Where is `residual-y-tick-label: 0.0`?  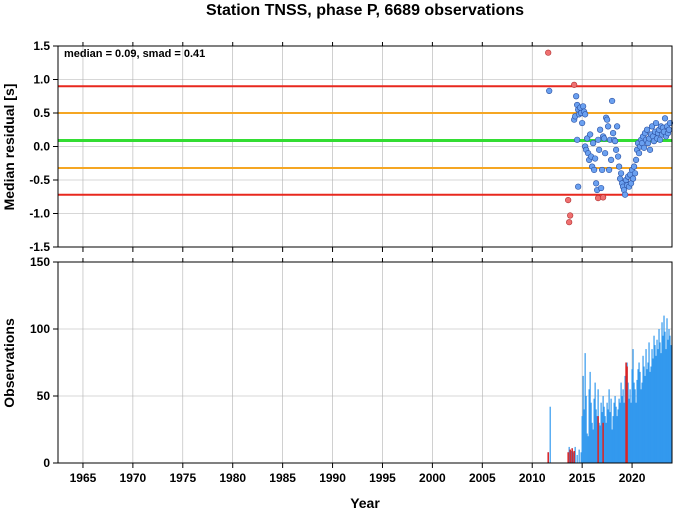 residual-y-tick-label: 0.0 is located at coordinates (41, 147).